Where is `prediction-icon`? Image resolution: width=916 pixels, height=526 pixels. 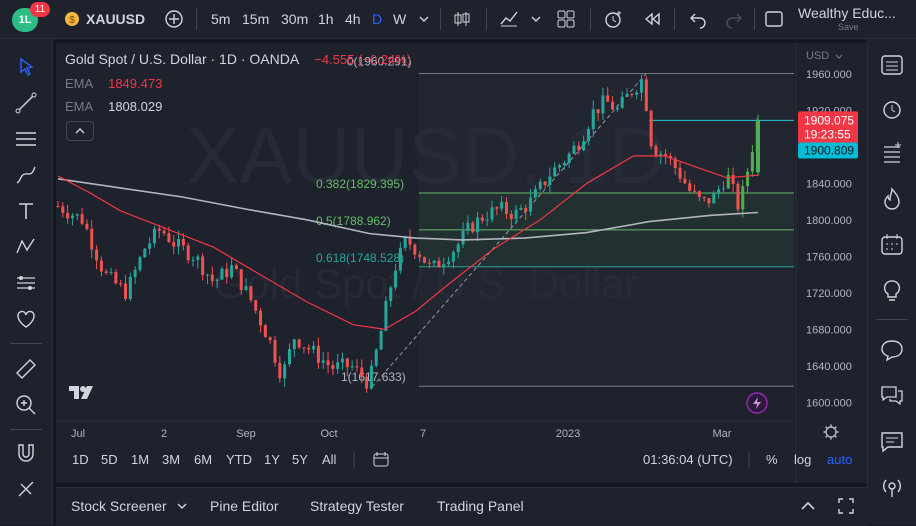
prediction-icon is located at coordinates (26, 283).